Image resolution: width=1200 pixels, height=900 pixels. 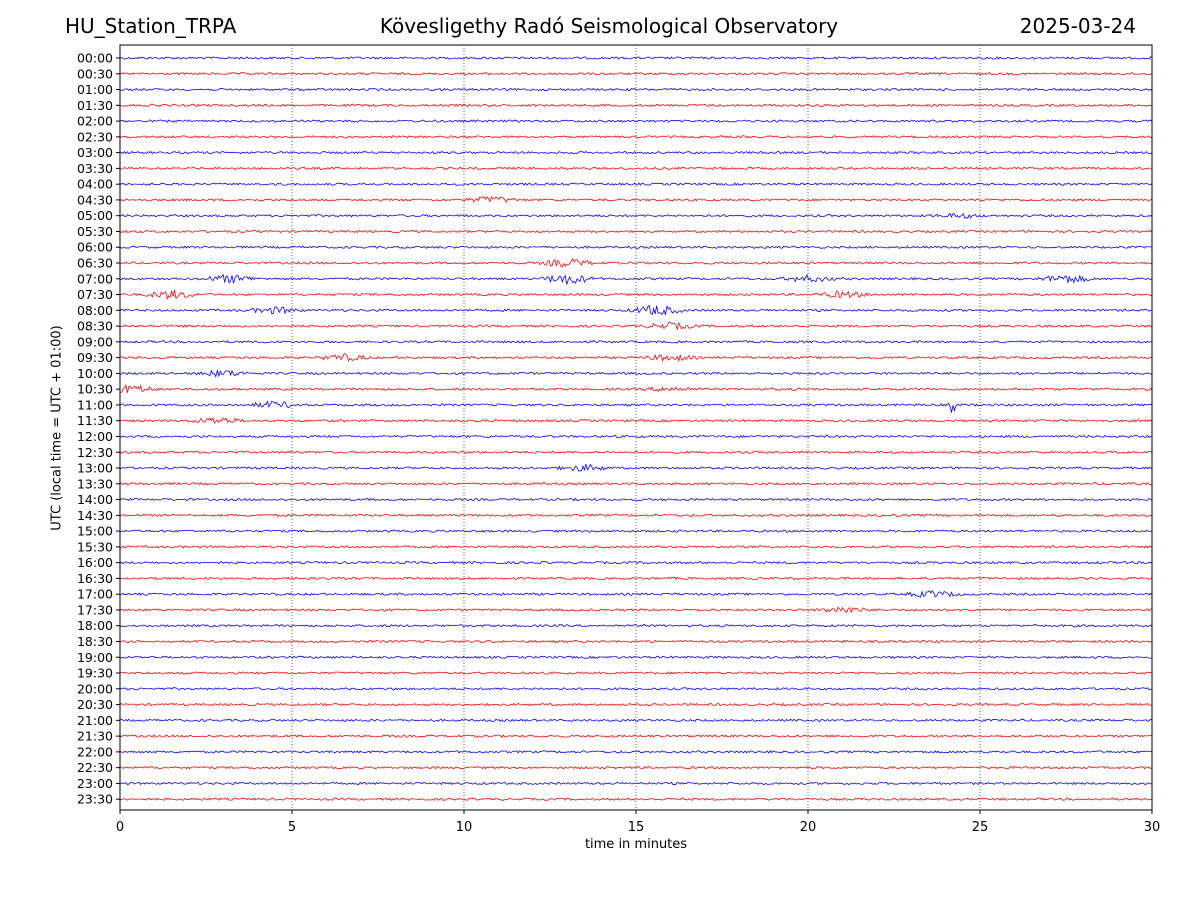 What do you see at coordinates (95, 136) in the screenshot?
I see `y-tick-label-0230: 02:30` at bounding box center [95, 136].